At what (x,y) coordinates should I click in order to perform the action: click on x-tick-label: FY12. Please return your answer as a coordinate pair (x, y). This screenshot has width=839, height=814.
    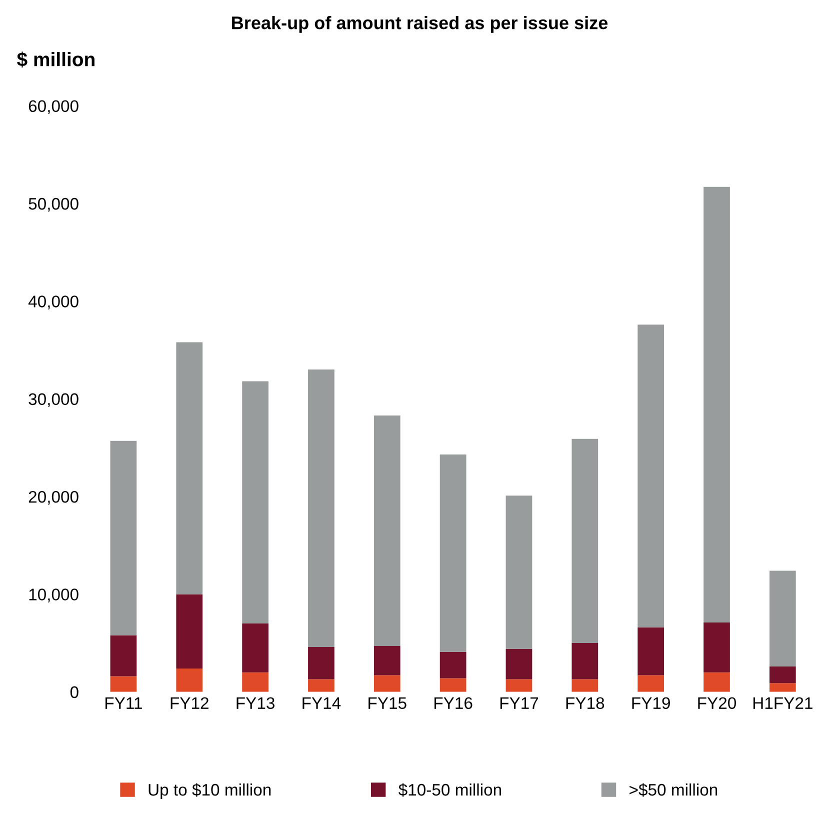
    Looking at the image, I should click on (189, 703).